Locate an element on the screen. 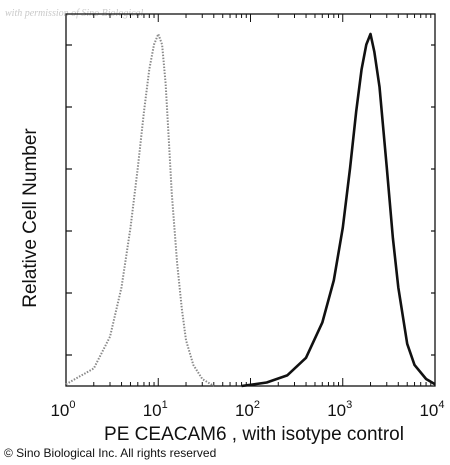 The height and width of the screenshot is (465, 450). x-axis-title: PE CEACAM6 , with isotype control is located at coordinates (254, 434).